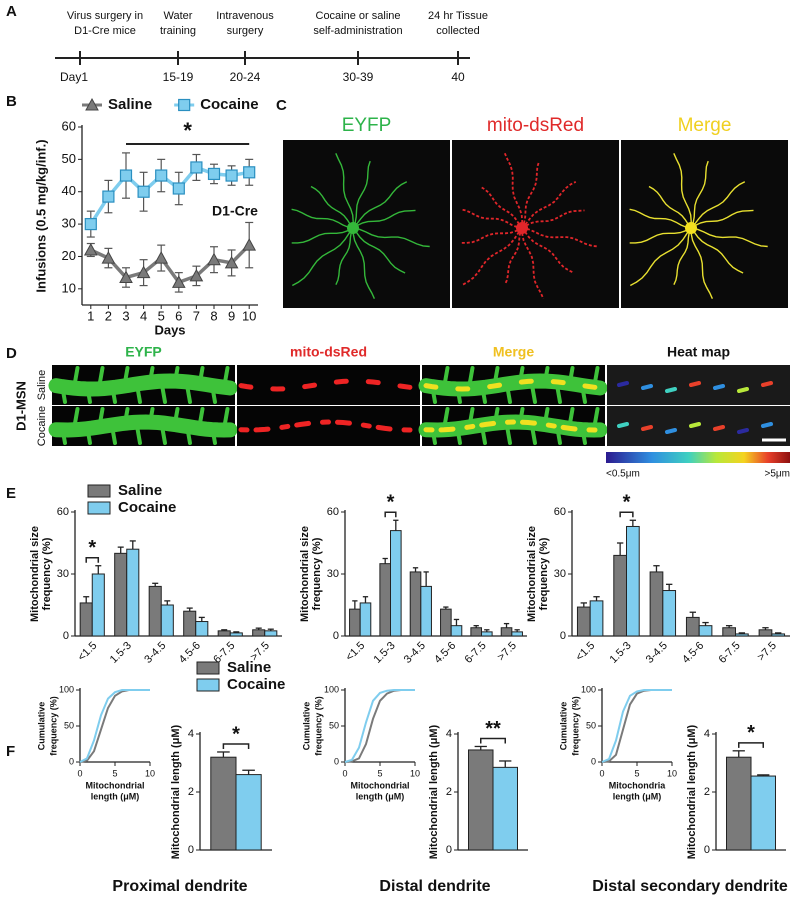  Describe the element at coordinates (458, 77) in the screenshot. I see `timeline-time: 40` at that location.